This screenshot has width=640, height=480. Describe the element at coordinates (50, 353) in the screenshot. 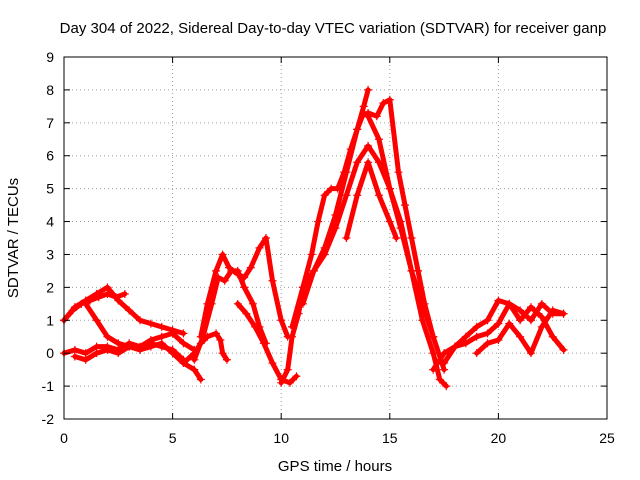

I see `y-tick-label: 0` at that location.